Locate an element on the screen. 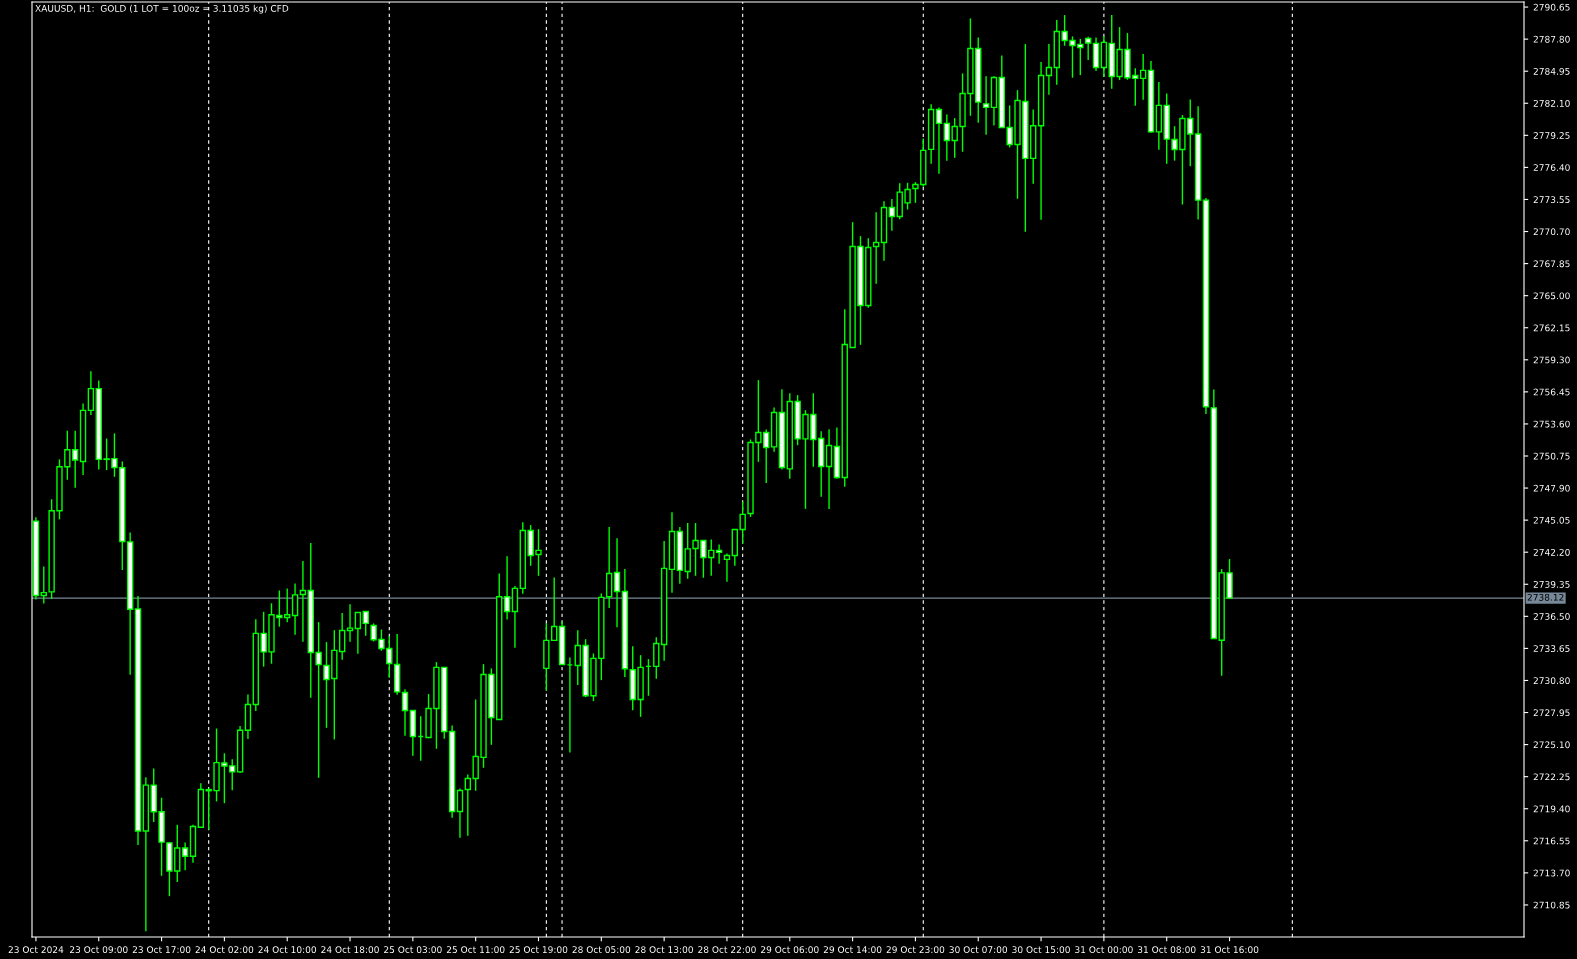 The width and height of the screenshot is (1577, 959). x-tick-label: 25 Oct 11:00 is located at coordinates (475, 950).